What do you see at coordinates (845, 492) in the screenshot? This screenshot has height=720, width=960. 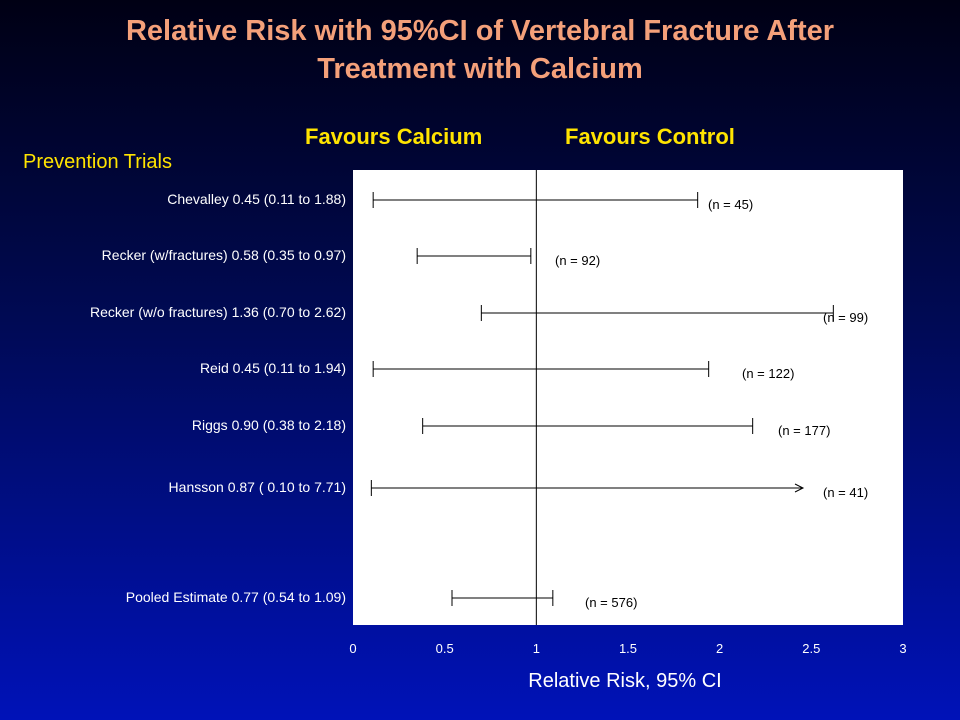 I see `n-label: (n = 41)` at bounding box center [845, 492].